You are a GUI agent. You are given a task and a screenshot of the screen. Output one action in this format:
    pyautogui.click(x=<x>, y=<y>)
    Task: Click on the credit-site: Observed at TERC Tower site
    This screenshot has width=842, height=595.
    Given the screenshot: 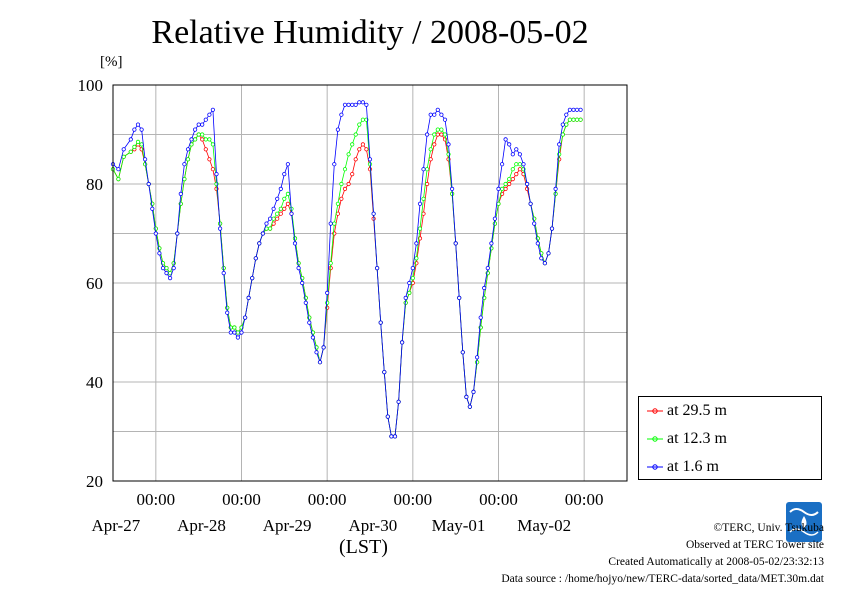 What is the action you would take?
    pyautogui.click(x=754, y=545)
    